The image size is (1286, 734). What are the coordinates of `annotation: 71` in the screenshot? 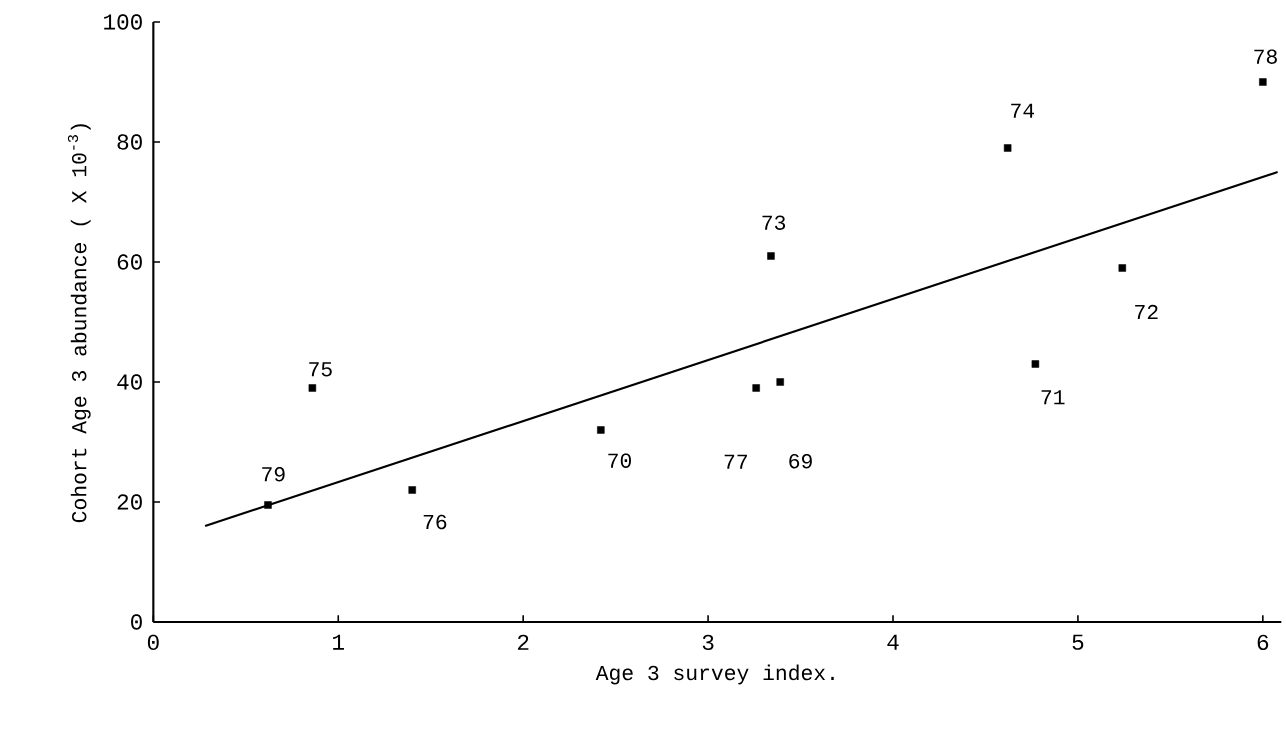 It's located at (1053, 397).